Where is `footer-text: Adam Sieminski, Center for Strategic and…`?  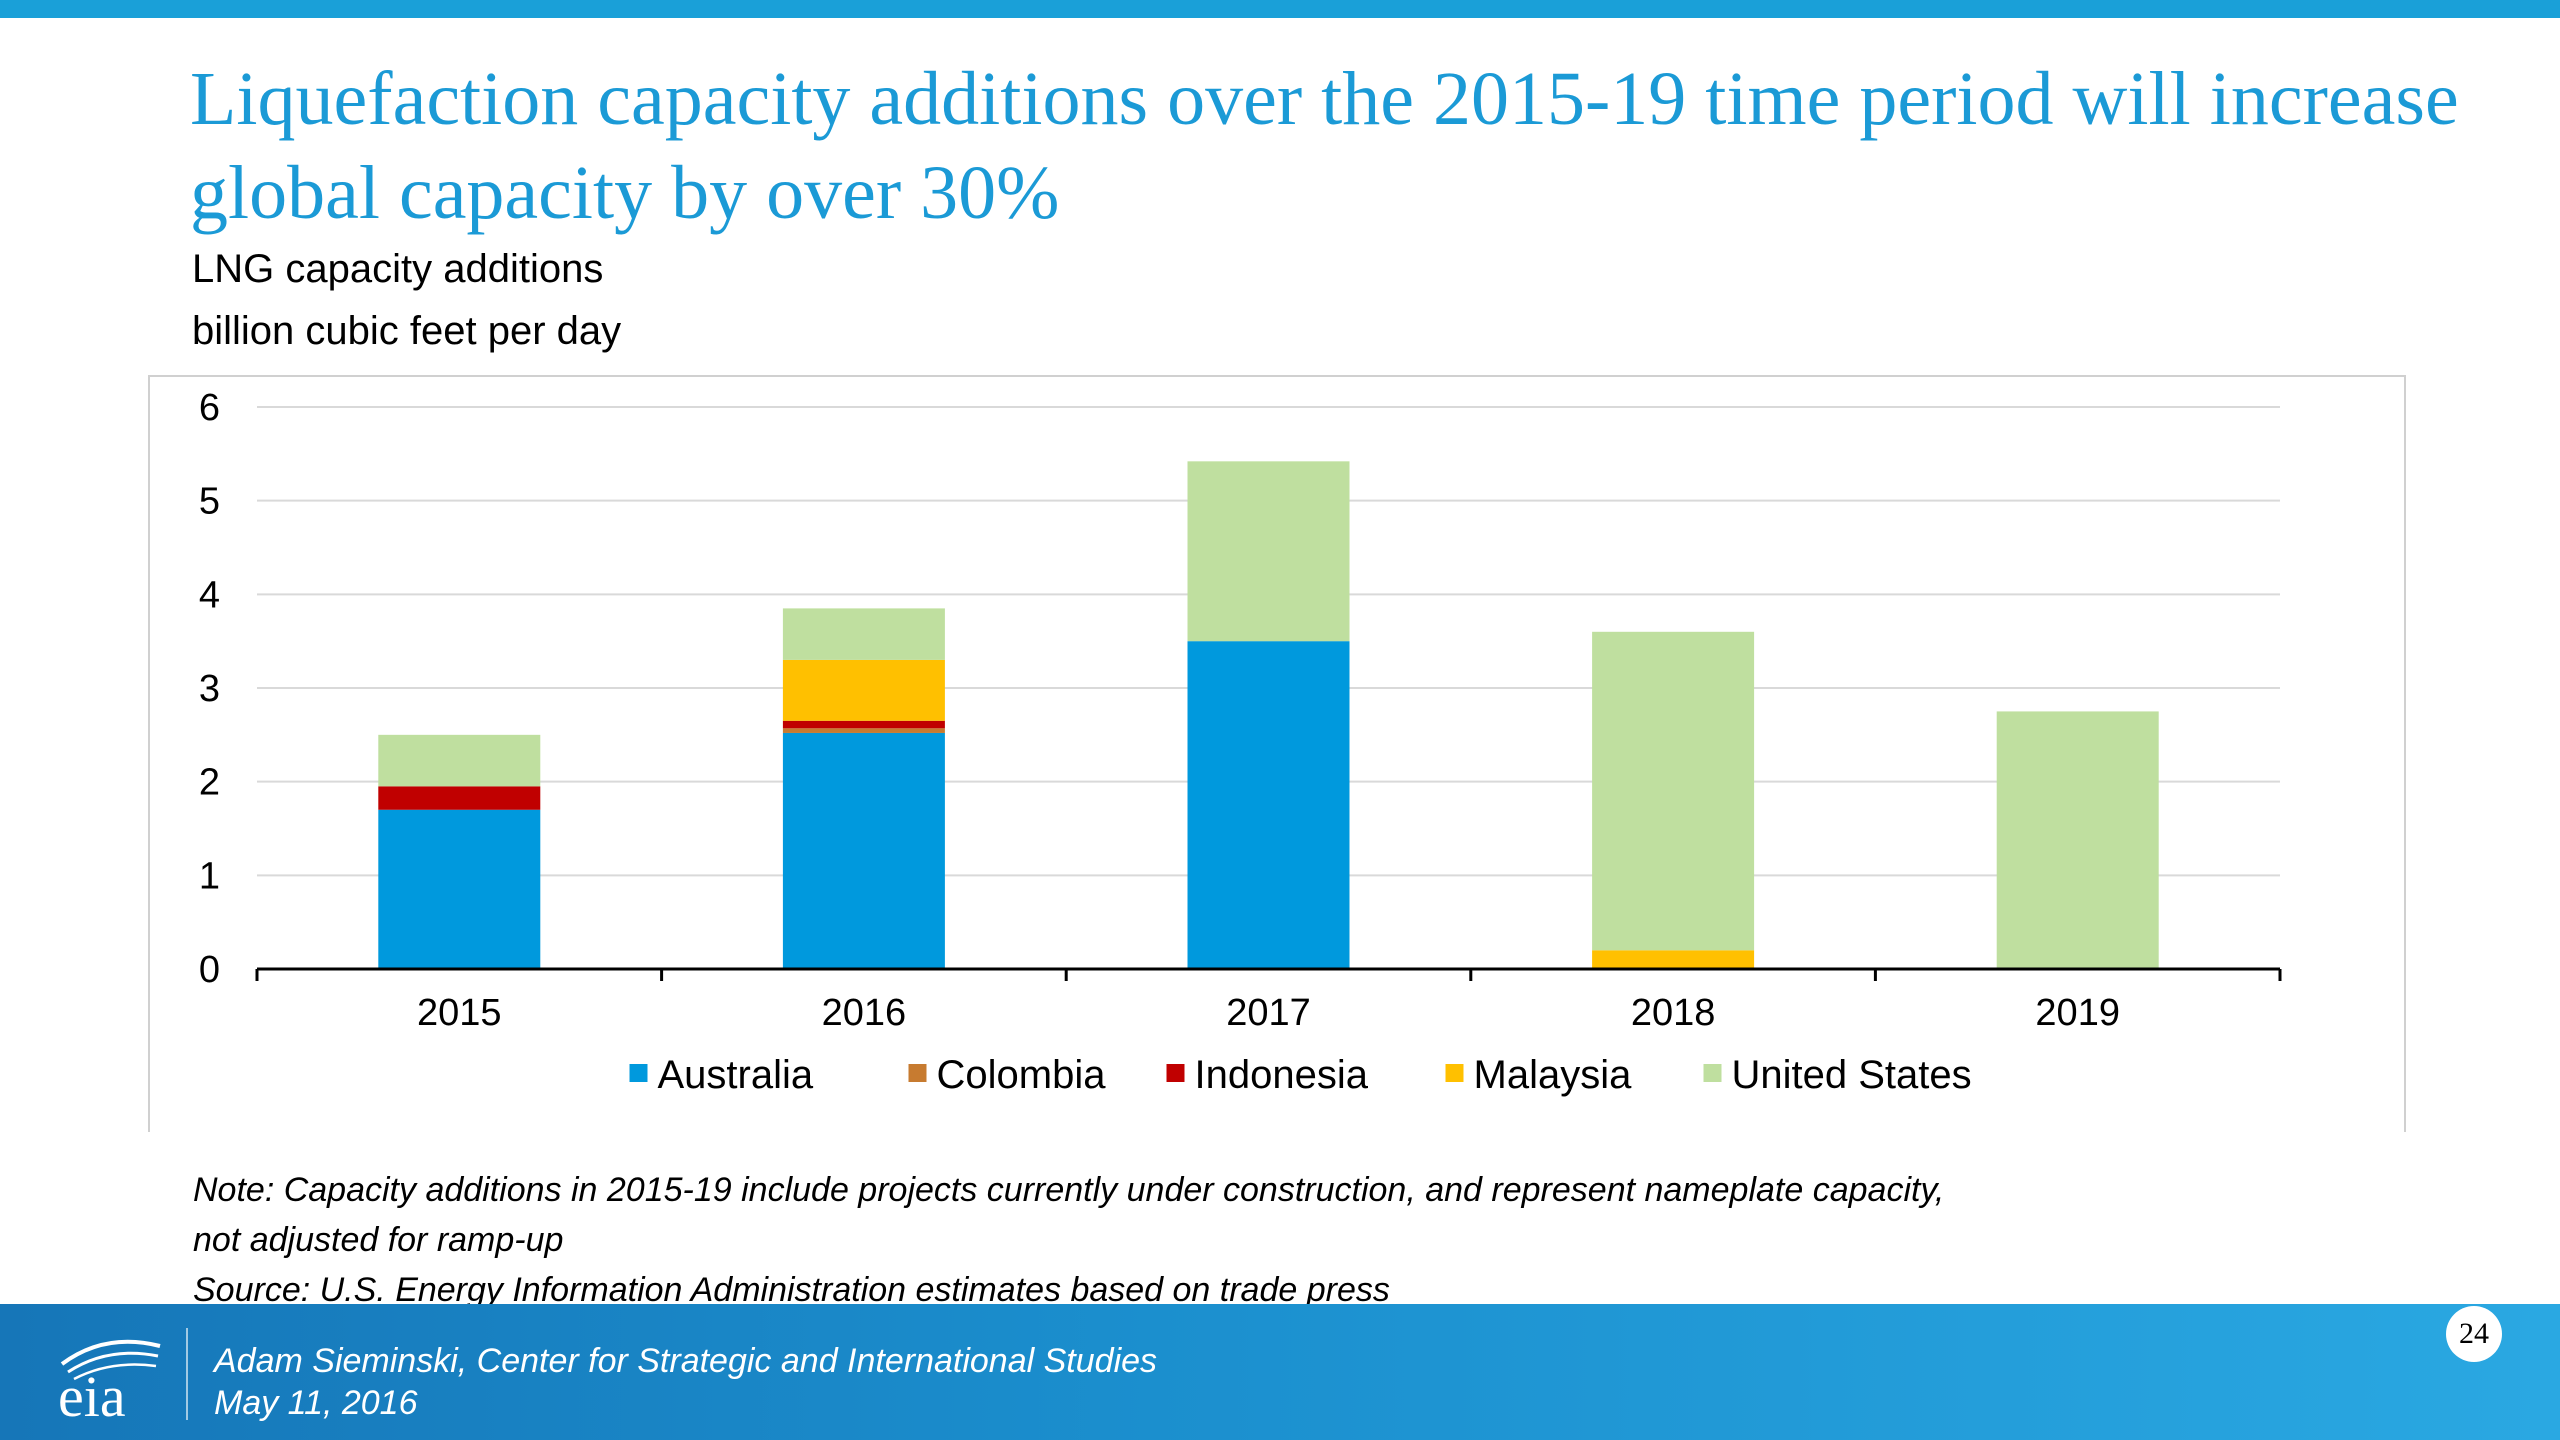
footer-text: Adam Sieminski, Center for Strategic and… is located at coordinates (685, 1382).